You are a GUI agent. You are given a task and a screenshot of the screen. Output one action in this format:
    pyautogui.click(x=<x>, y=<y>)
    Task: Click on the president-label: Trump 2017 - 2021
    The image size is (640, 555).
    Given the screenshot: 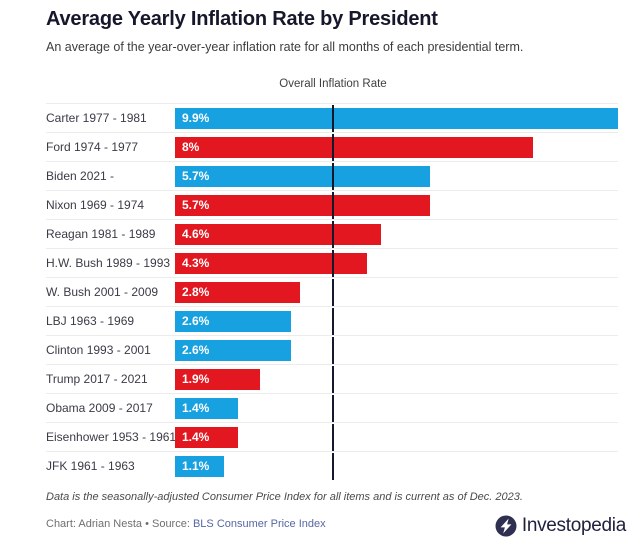 What is the action you would take?
    pyautogui.click(x=97, y=379)
    